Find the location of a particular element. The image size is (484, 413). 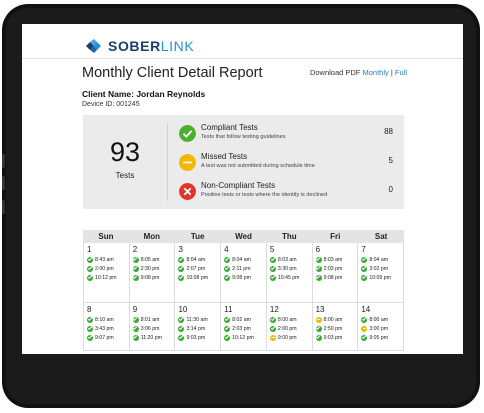

test-entry: 2:30 pm is located at coordinates (153, 268).